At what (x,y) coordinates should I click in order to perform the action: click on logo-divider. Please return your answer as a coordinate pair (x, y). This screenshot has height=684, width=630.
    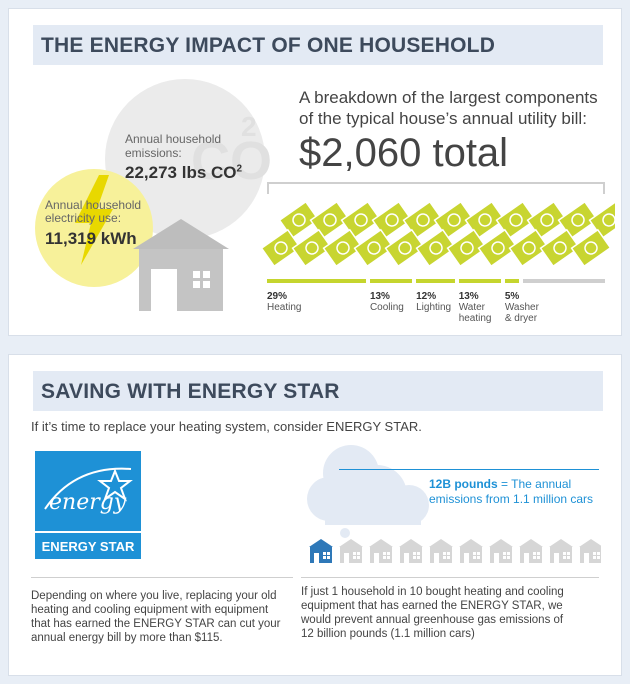
    Looking at the image, I should click on (88, 532).